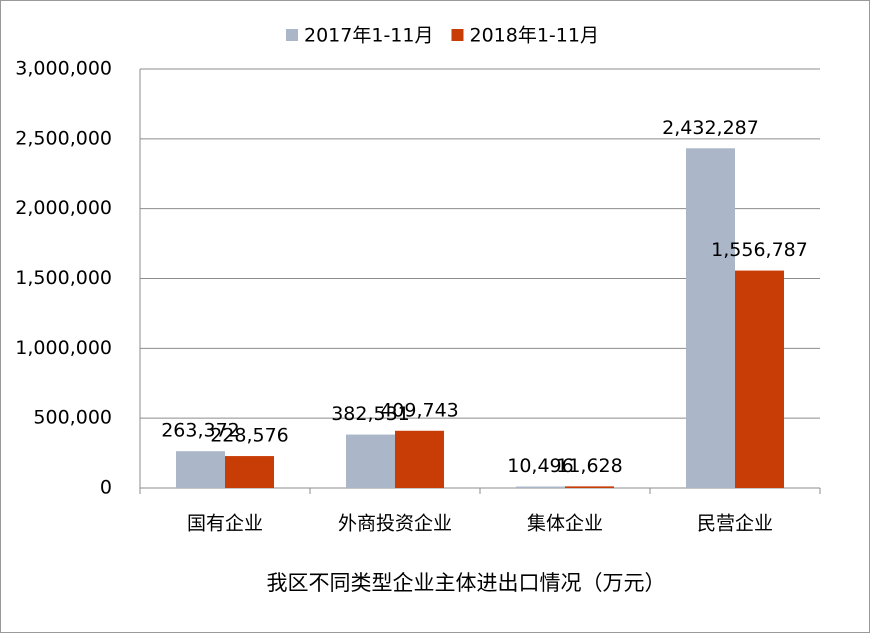 The image size is (870, 633). What do you see at coordinates (106, 488) in the screenshot?
I see `y-tick-label: 0` at bounding box center [106, 488].